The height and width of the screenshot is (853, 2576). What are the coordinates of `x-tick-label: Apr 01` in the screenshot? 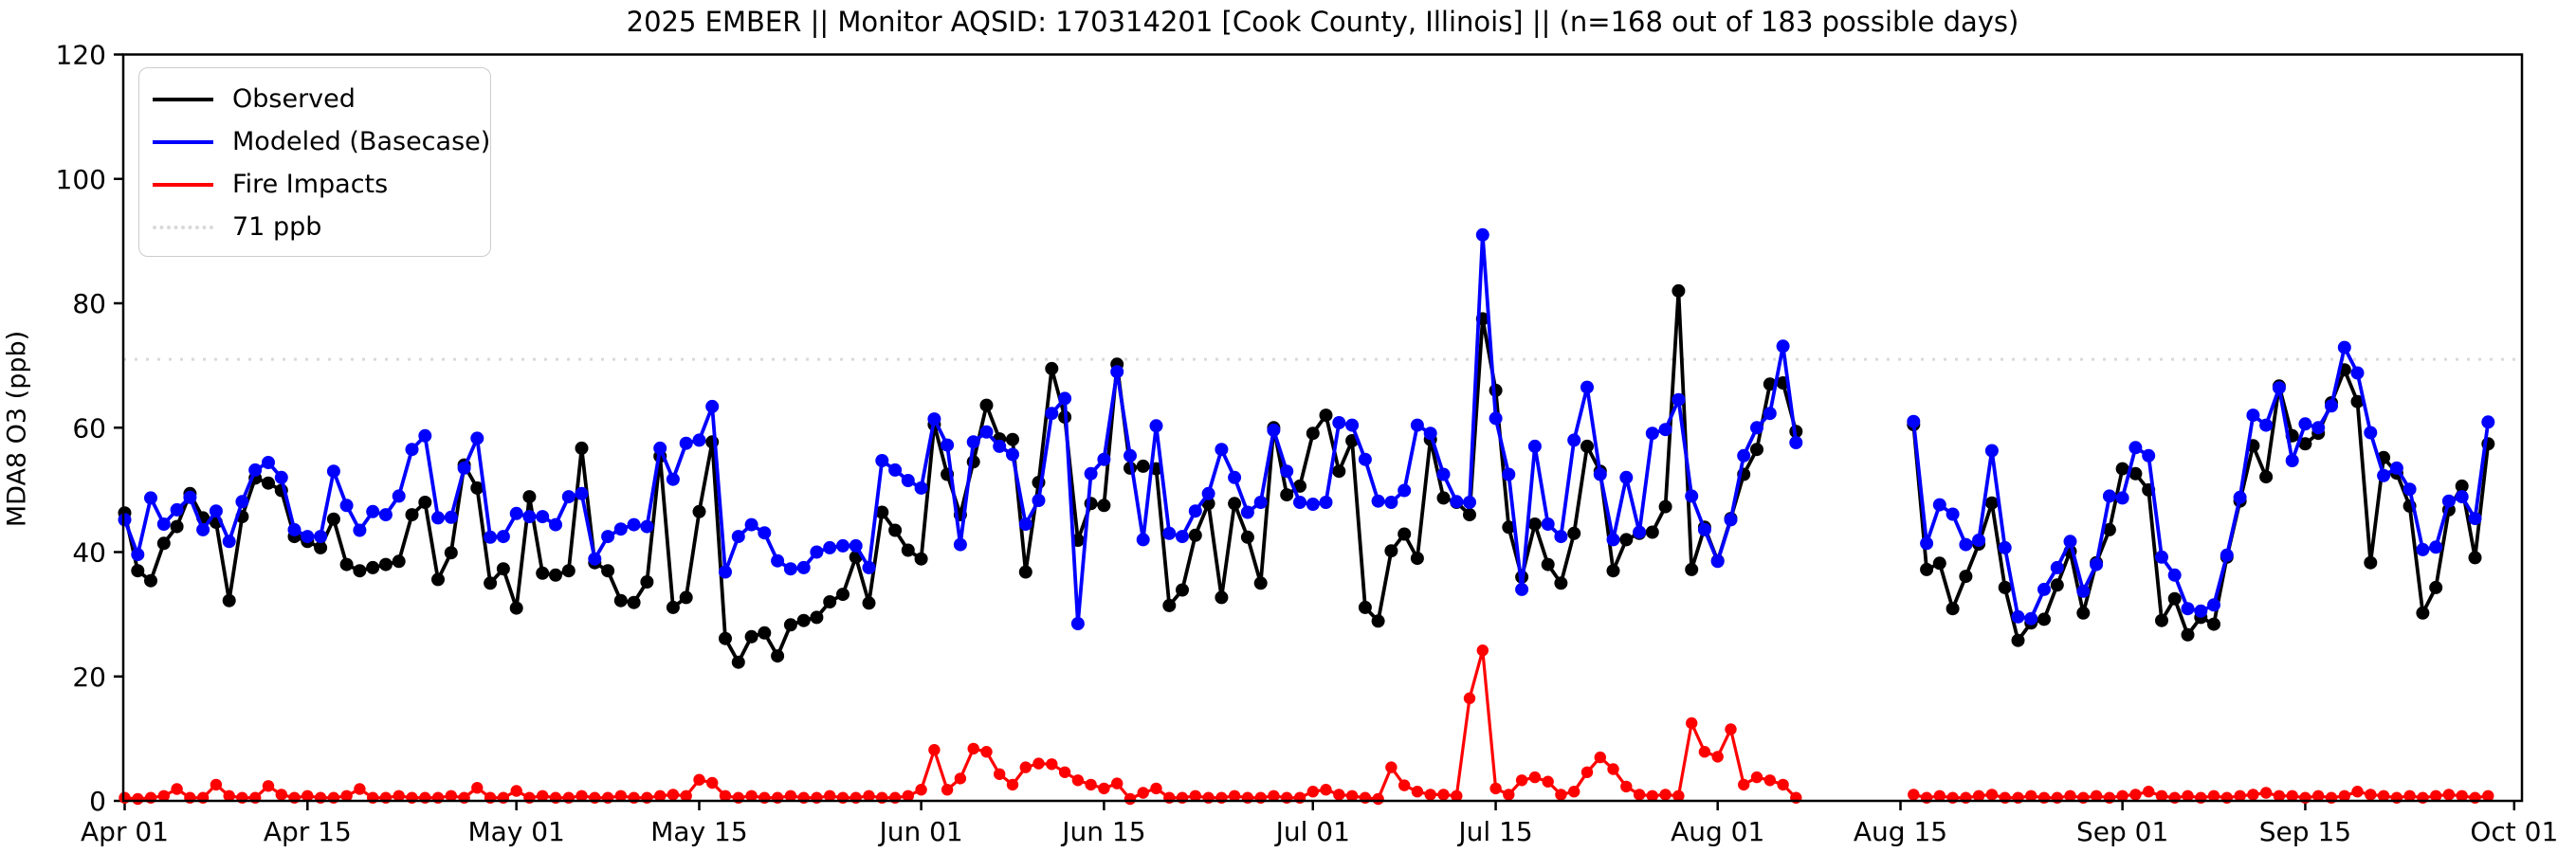 It's located at (125, 831).